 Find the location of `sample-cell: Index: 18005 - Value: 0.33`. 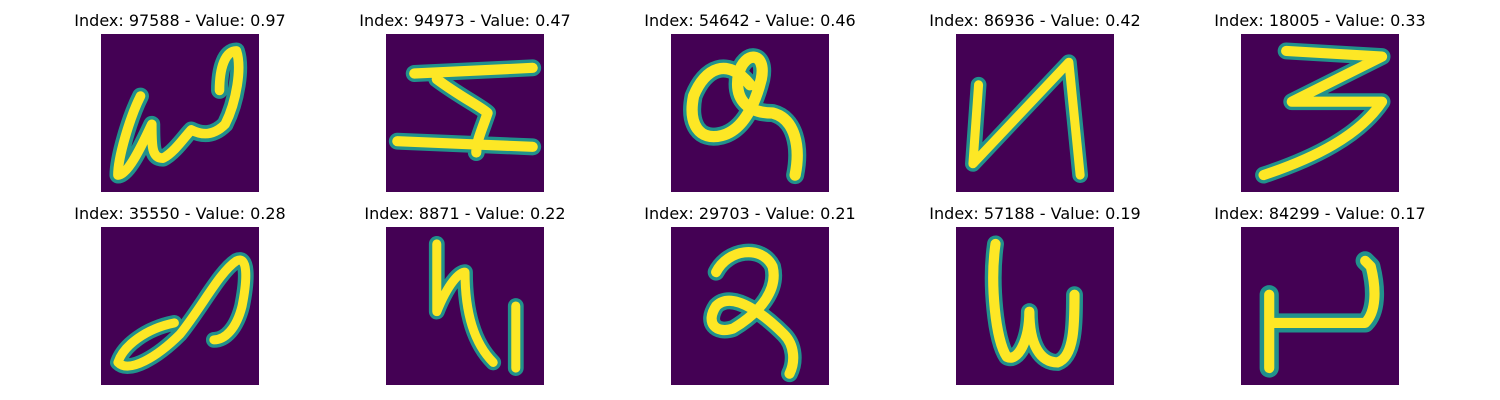

sample-cell: Index: 18005 - Value: 0.33 is located at coordinates (1320, 96).